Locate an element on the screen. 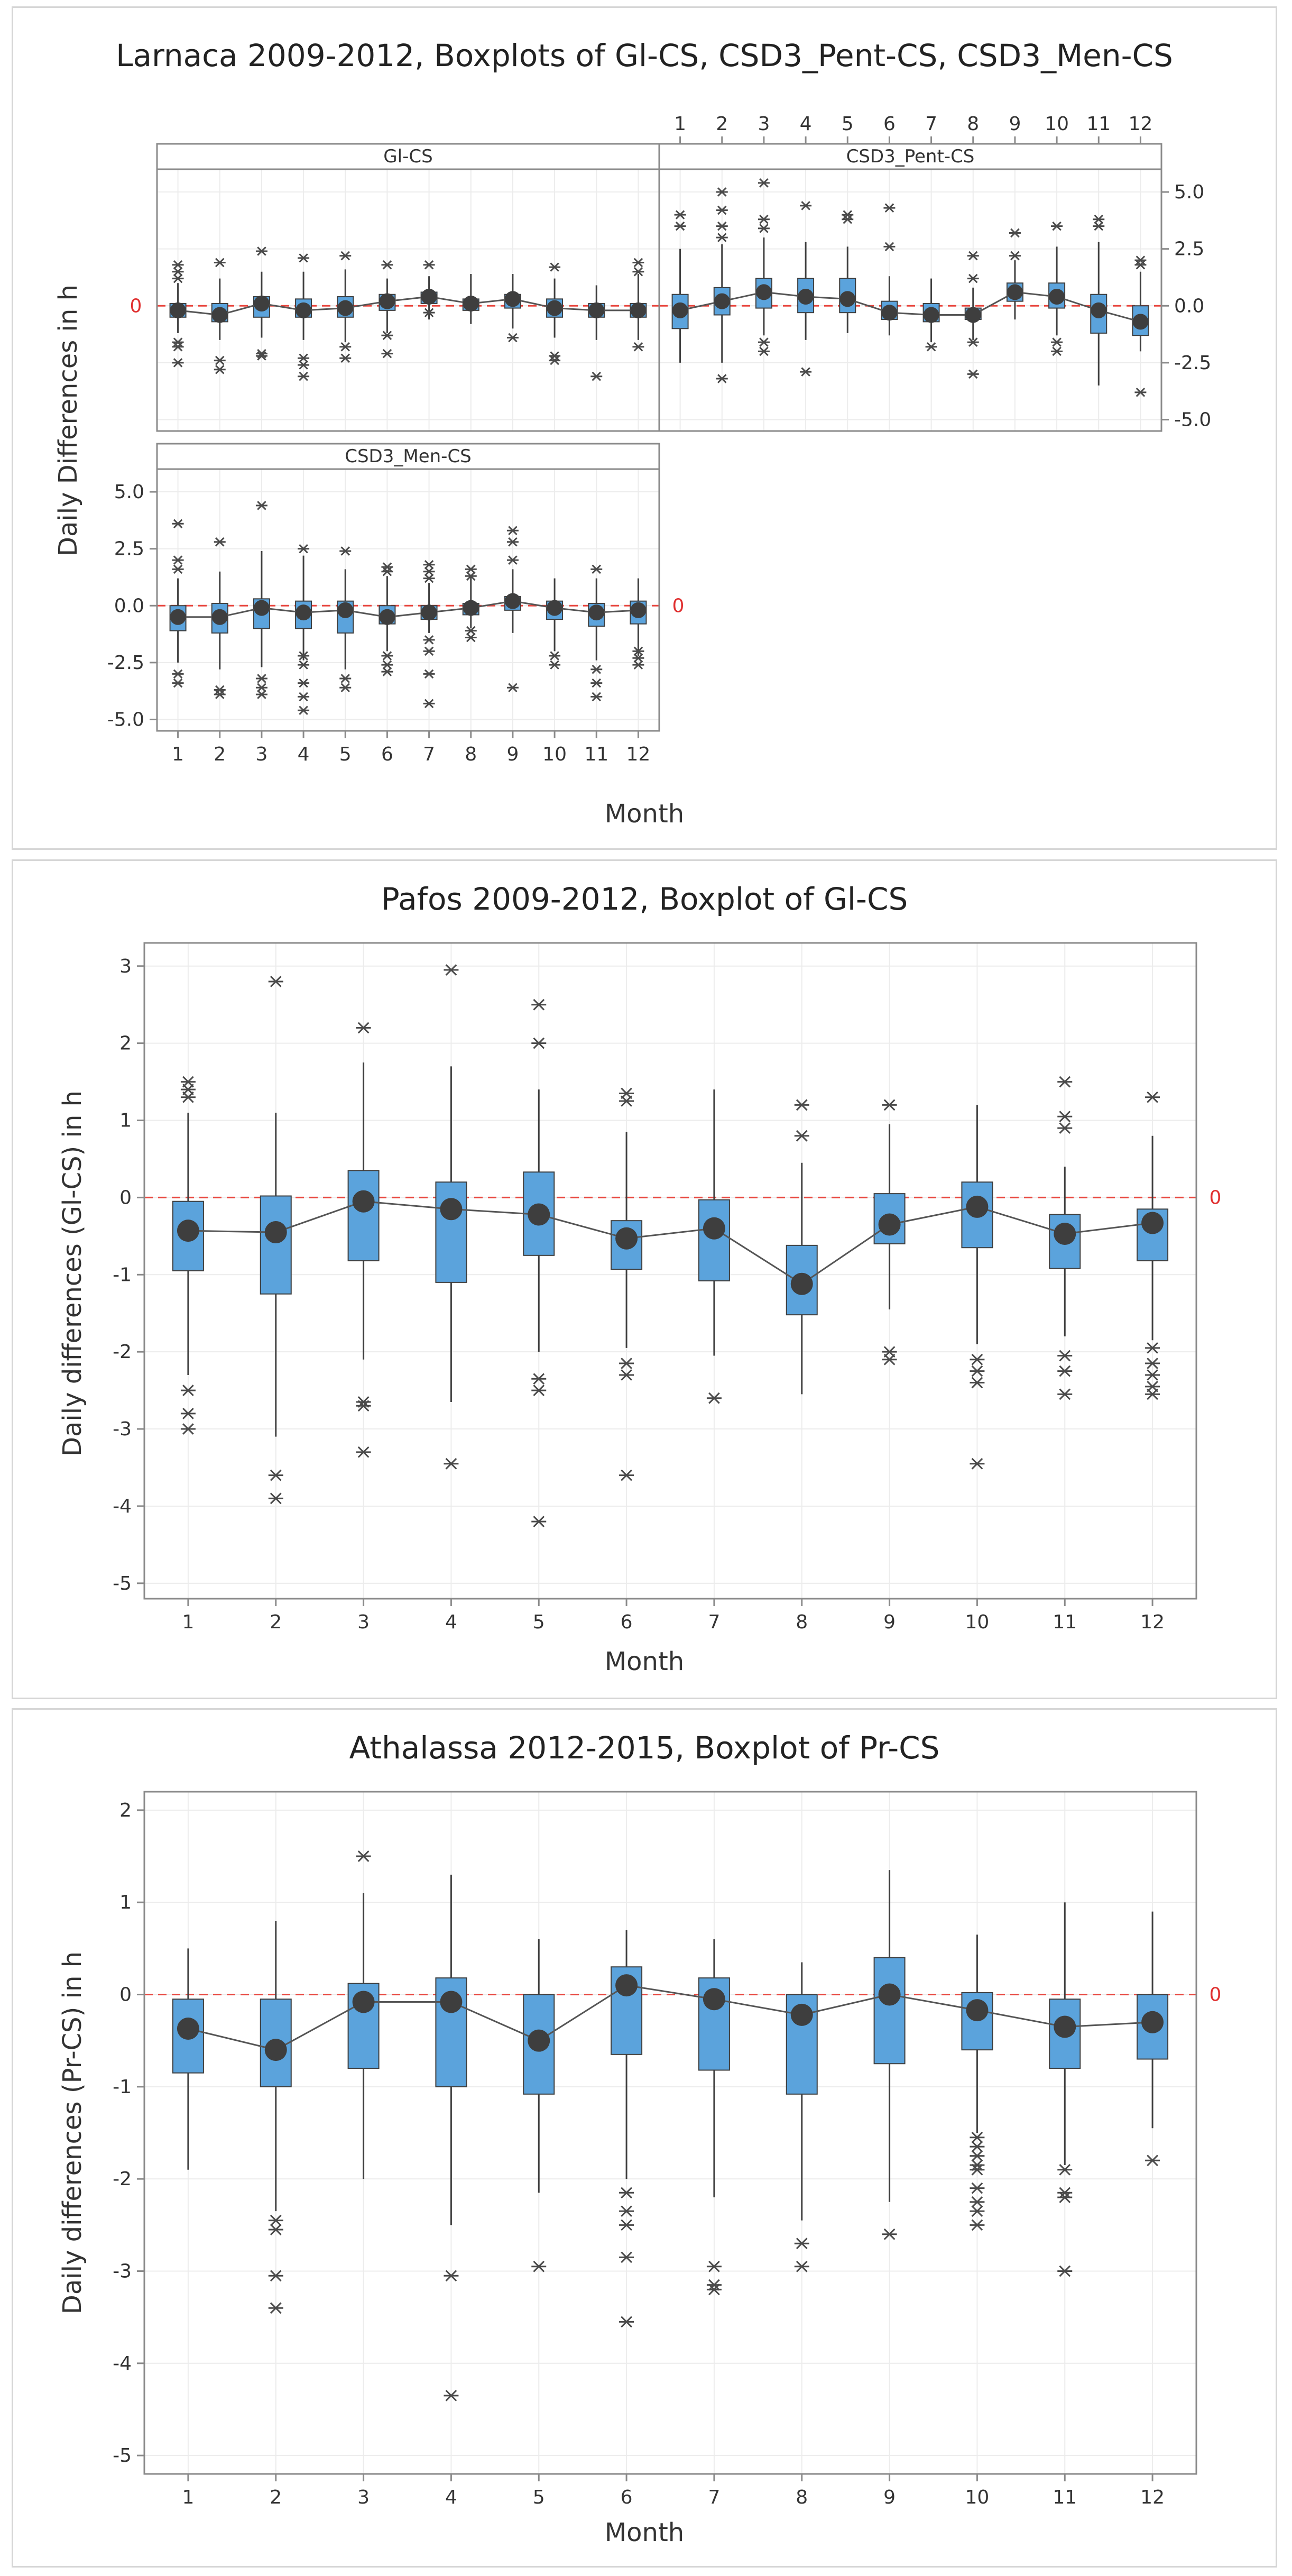 The width and height of the screenshot is (1292, 2576). y-tick-label: 3 is located at coordinates (126, 966).